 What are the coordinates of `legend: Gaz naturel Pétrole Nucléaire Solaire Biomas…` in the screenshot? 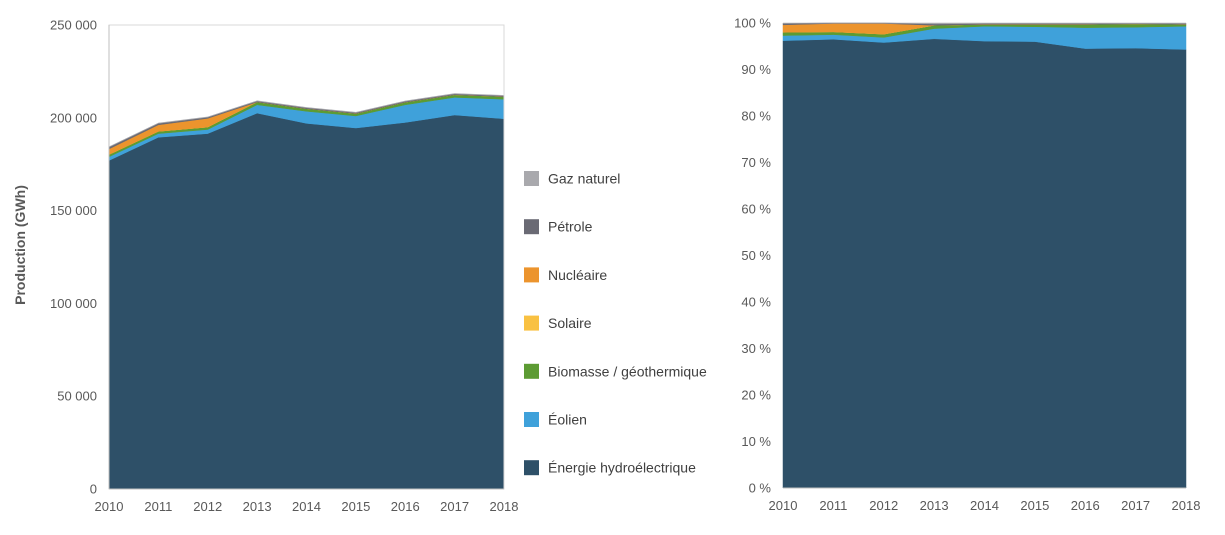 It's located at (615, 323).